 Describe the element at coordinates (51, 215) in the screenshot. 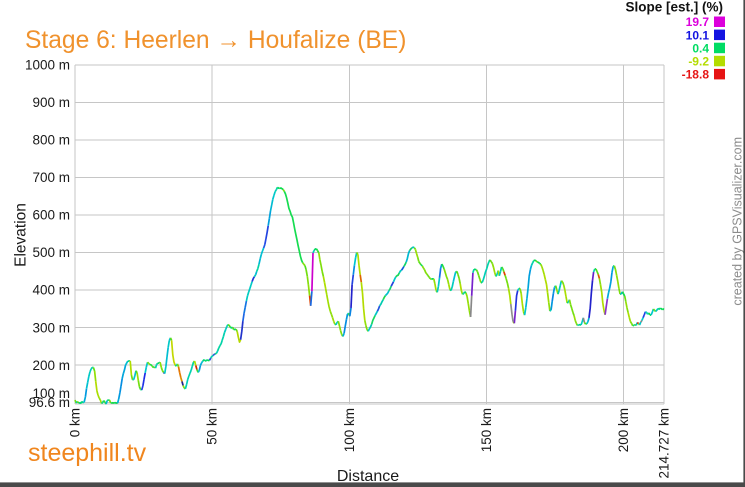

I see `svg-text: 600 m` at that location.